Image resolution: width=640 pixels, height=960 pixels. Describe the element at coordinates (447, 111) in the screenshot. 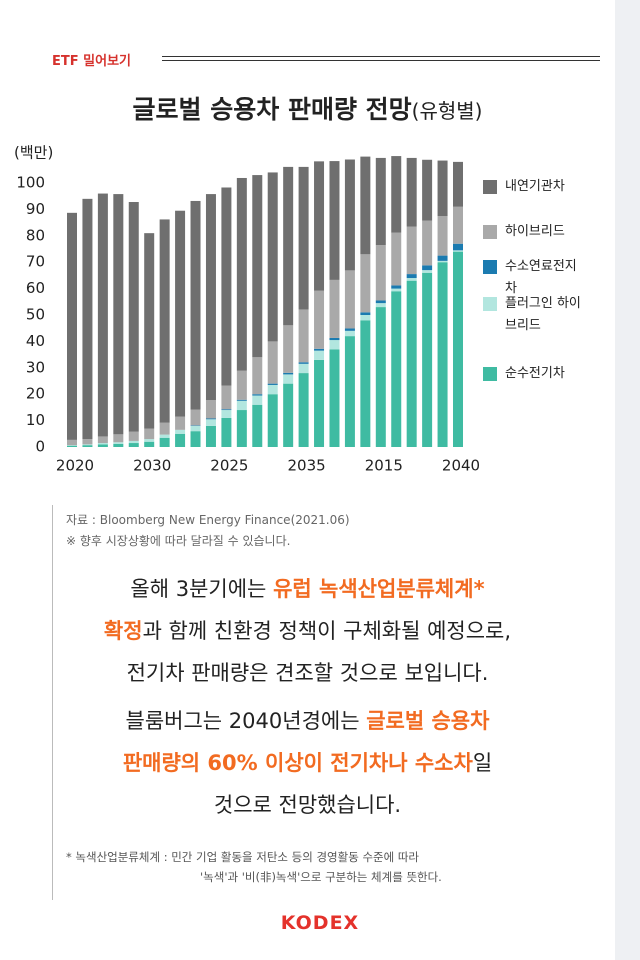

I see `chart-subtitle: (유형별)` at that location.